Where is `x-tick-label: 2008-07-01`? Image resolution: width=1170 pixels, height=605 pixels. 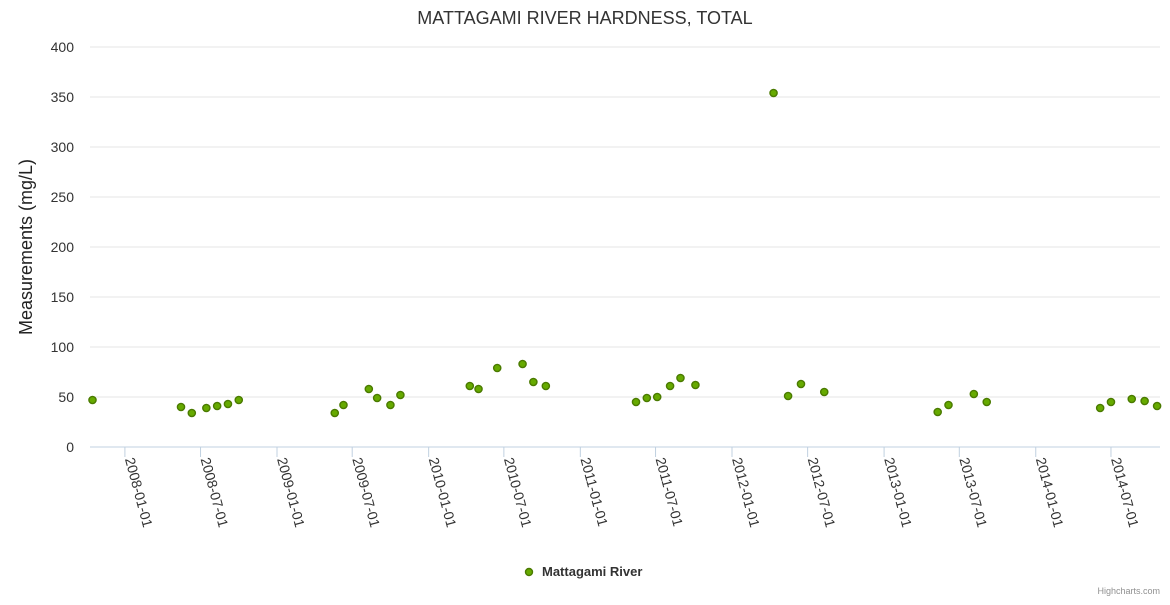 x-tick-label: 2008-07-01 is located at coordinates (215, 493).